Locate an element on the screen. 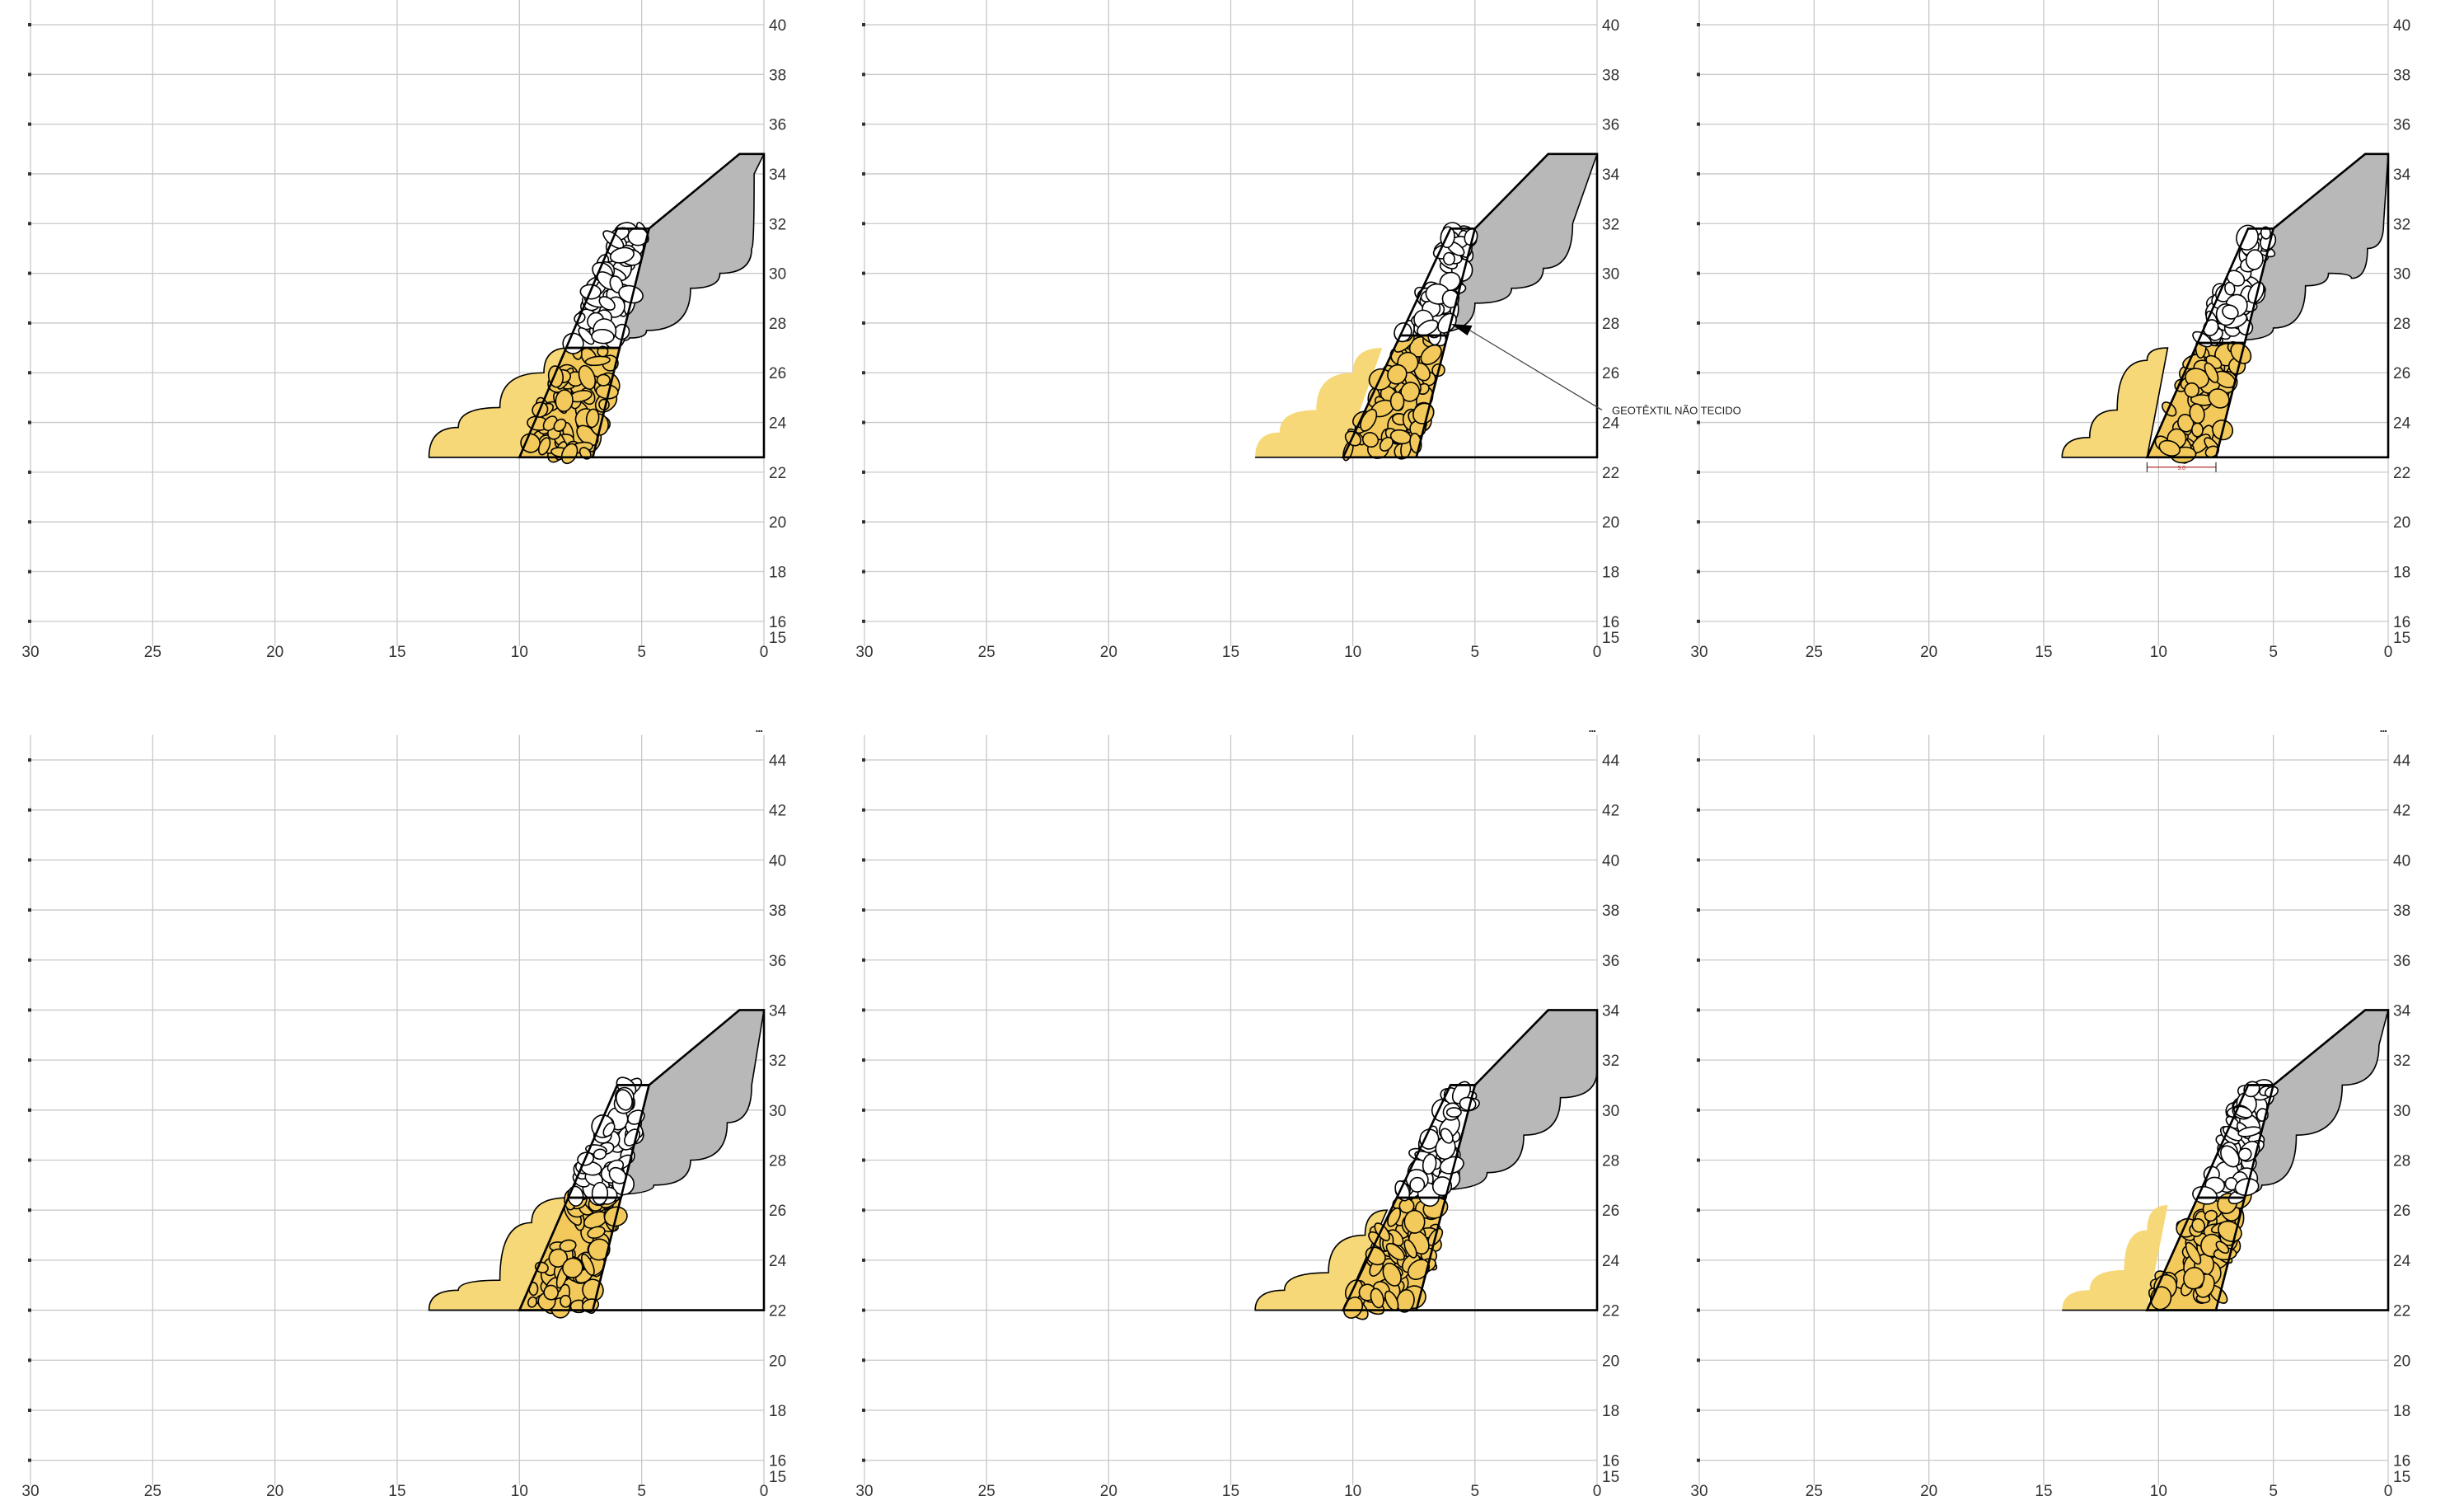 The height and width of the screenshot is (1496, 2464). grid is located at coordinates (396, 323).